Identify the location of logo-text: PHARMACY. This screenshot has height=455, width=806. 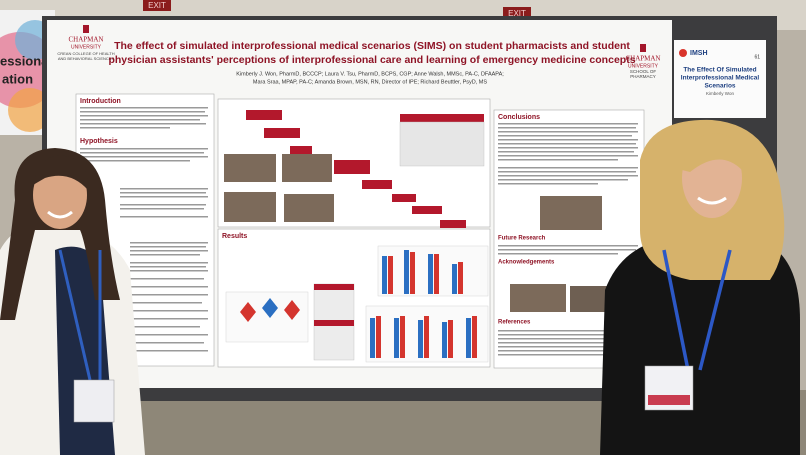
(643, 76).